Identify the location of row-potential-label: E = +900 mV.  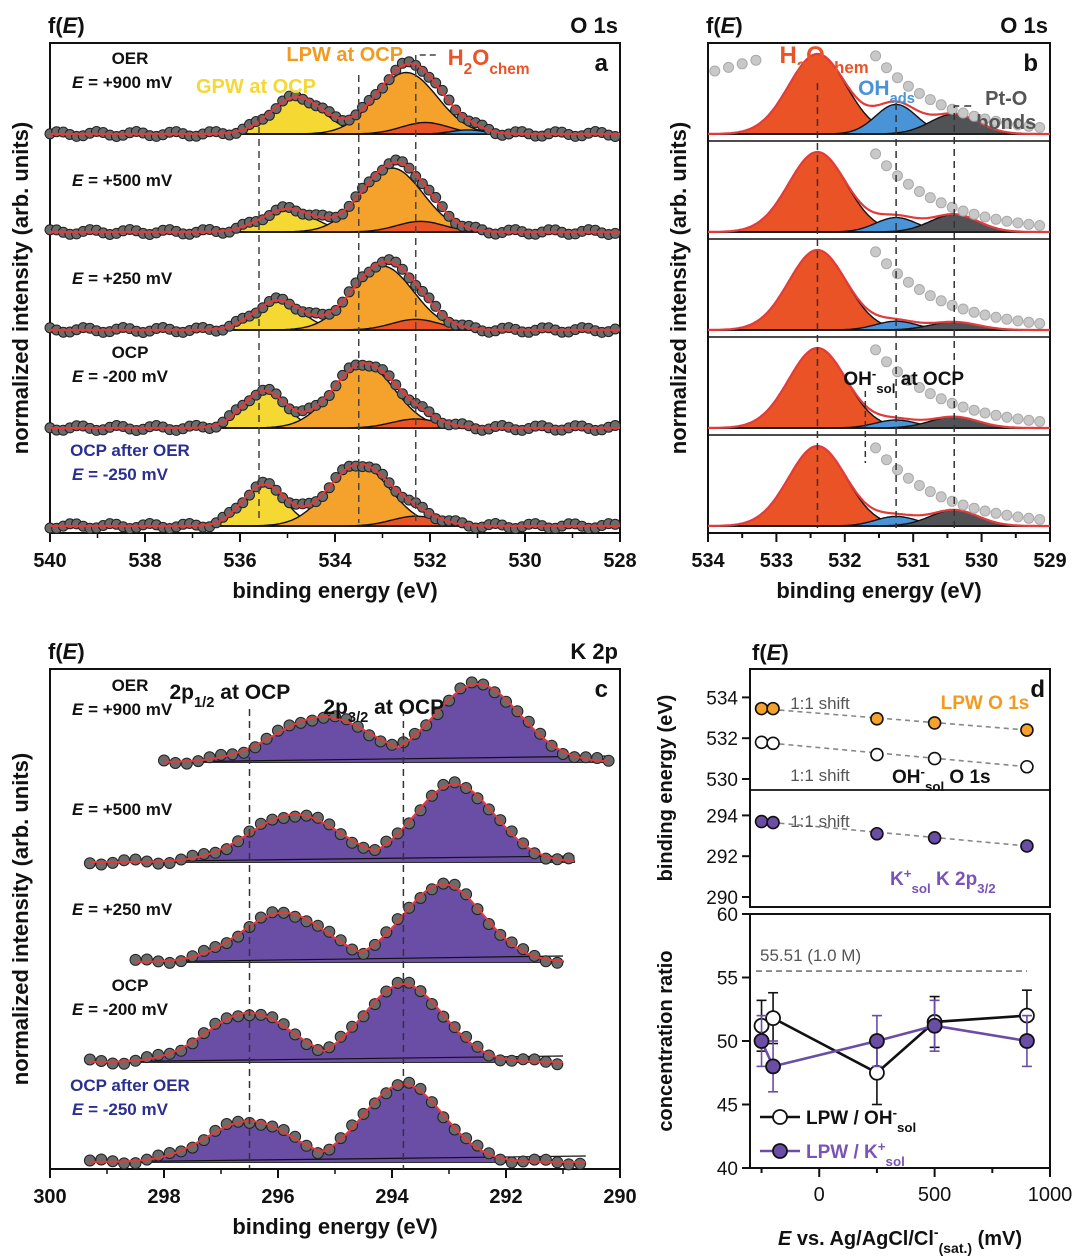
(122, 82).